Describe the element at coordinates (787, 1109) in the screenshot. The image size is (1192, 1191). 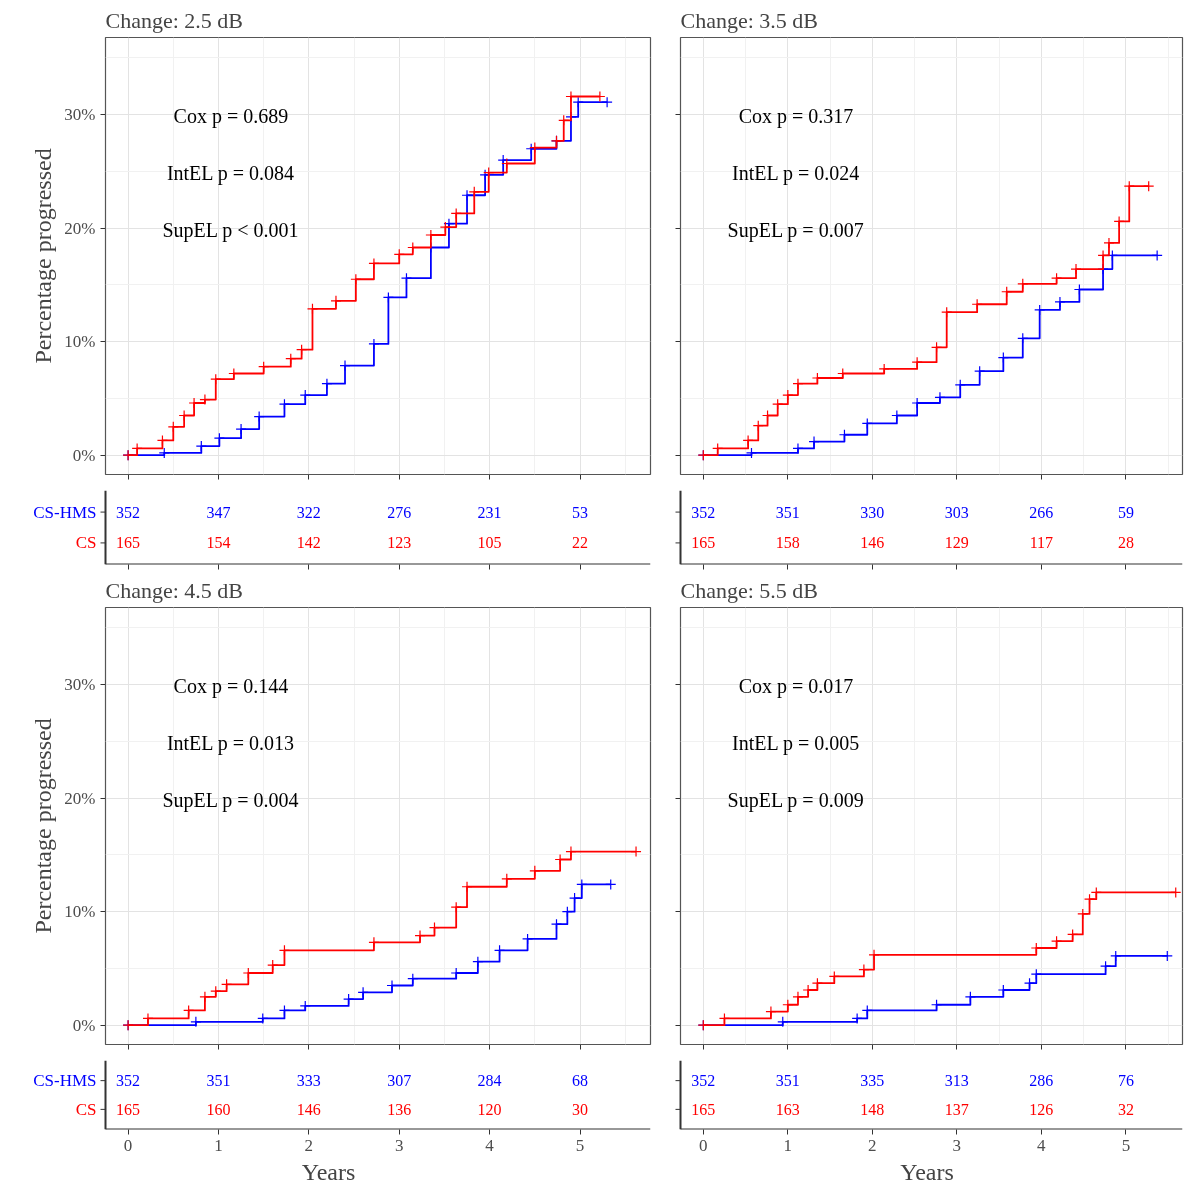
I see `text: 163` at that location.